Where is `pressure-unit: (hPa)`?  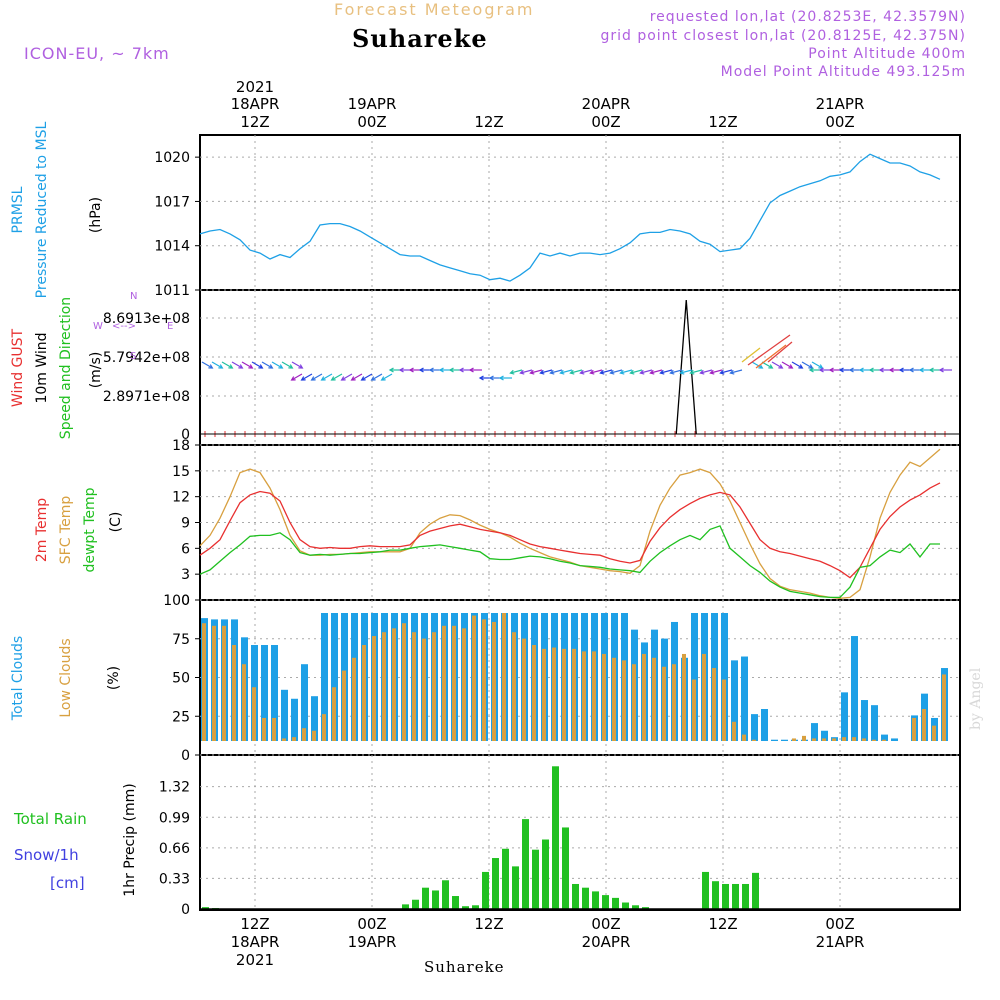 pressure-unit: (hPa) is located at coordinates (96, 215).